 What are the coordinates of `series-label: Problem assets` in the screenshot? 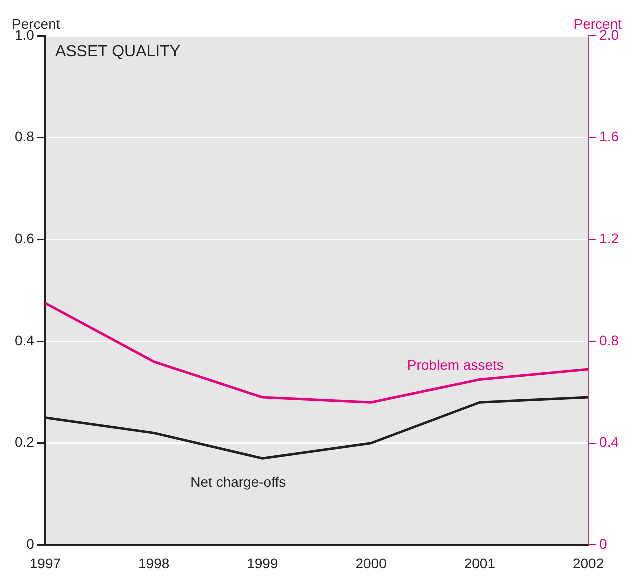 It's located at (455, 365).